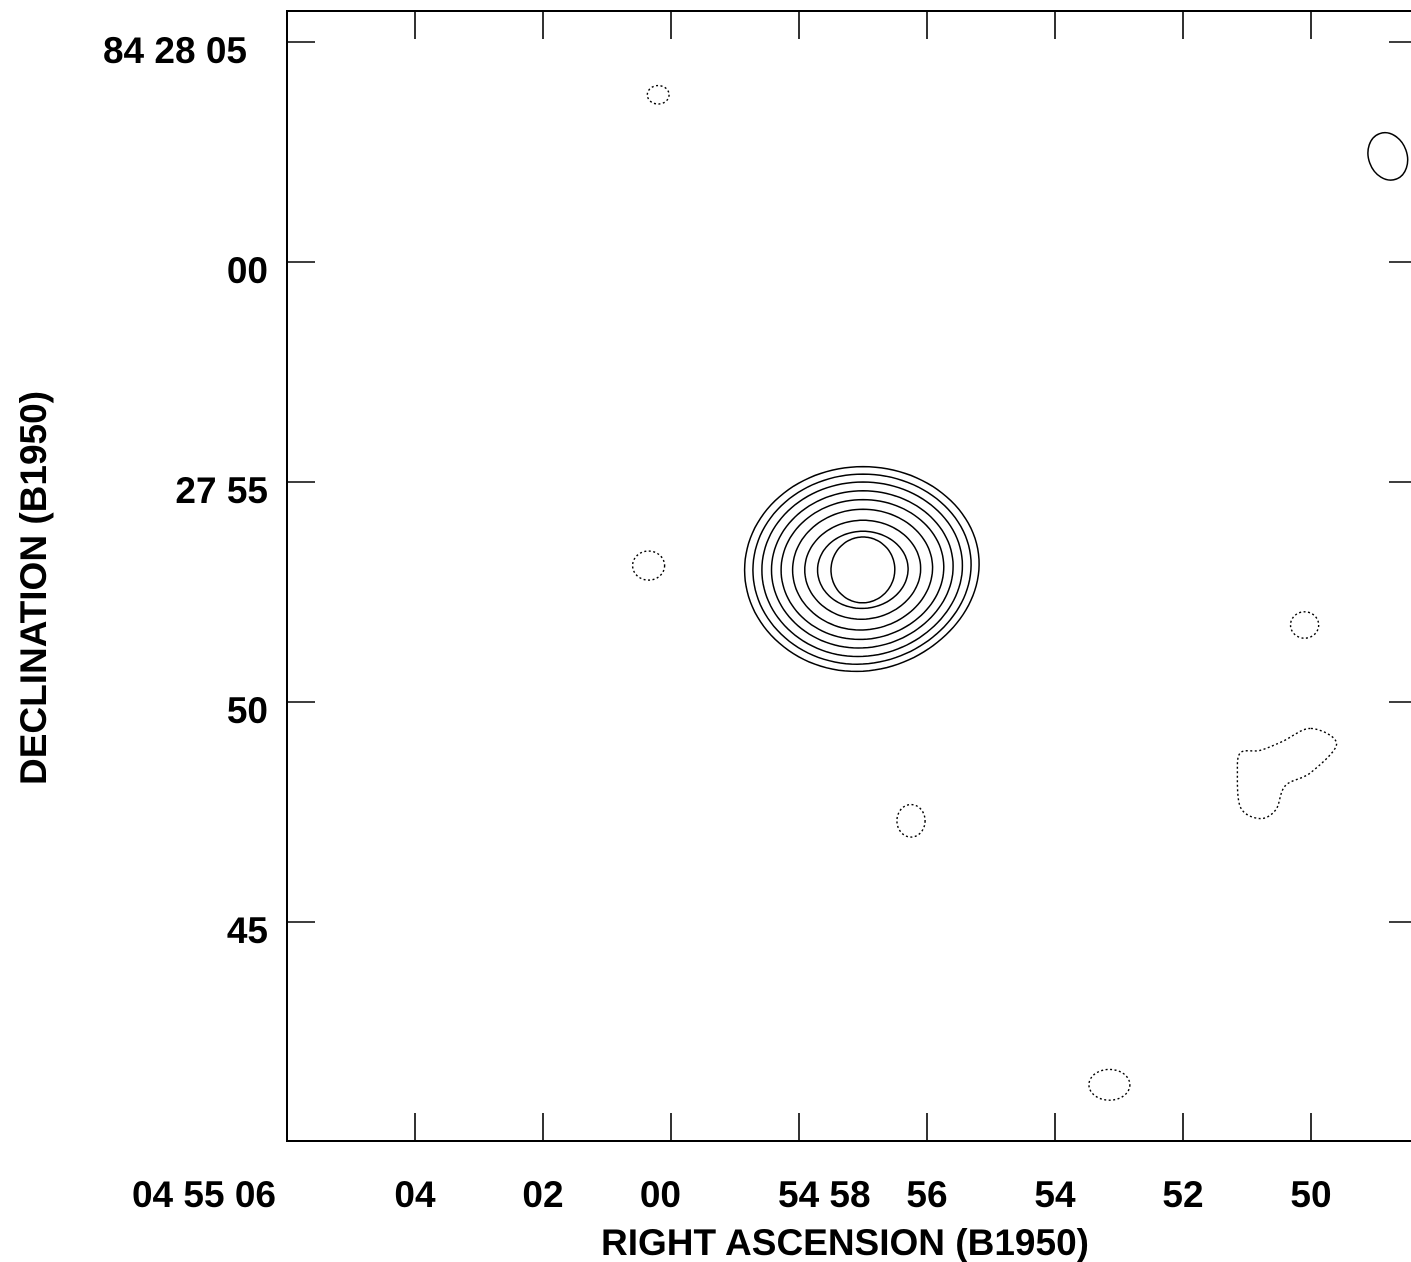 Image resolution: width=1411 pixels, height=1262 pixels. What do you see at coordinates (926, 1194) in the screenshot?
I see `x-tick-label-5: 56` at bounding box center [926, 1194].